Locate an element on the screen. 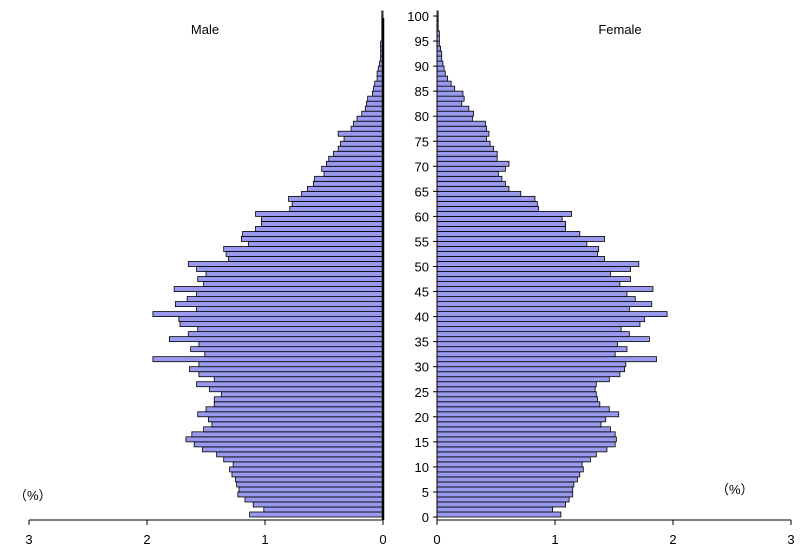 The image size is (809, 549). male-x-tick-label-3: 3 is located at coordinates (28, 539).